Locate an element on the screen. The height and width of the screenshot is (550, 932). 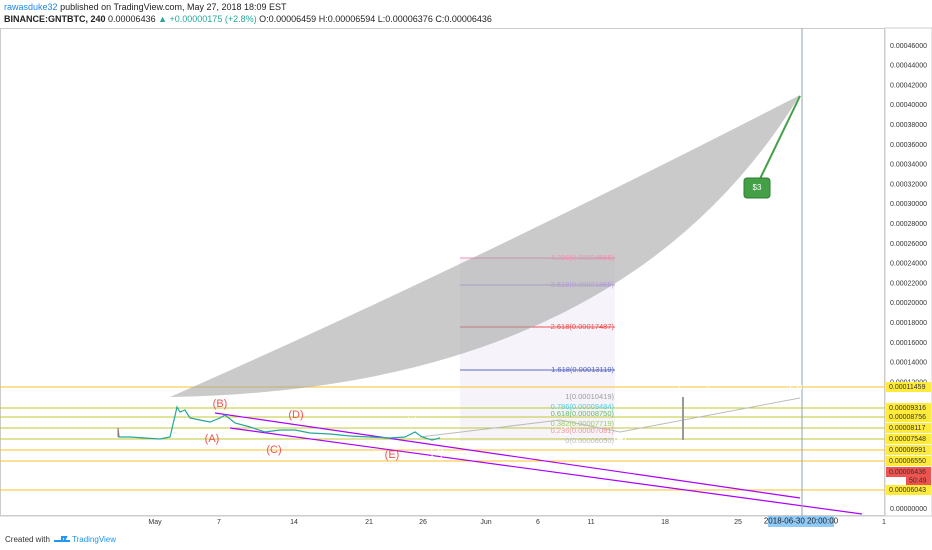
fib-label: 0(0.00006050) is located at coordinates (589, 440).